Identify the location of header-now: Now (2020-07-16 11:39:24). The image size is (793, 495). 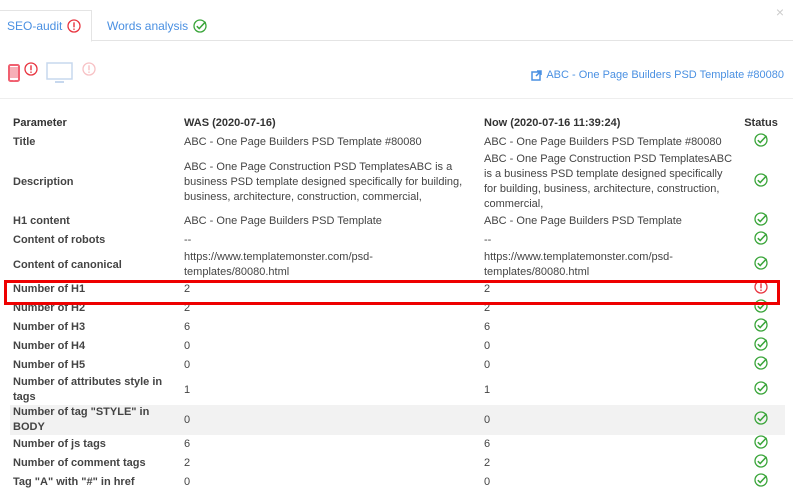
(552, 123).